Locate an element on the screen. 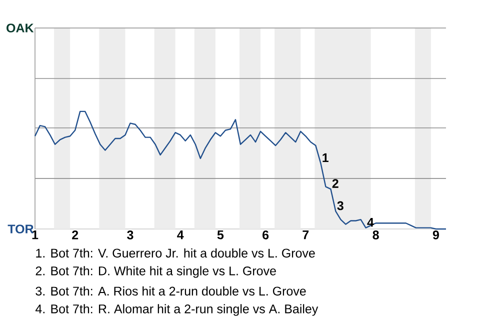  annotation: 1 is located at coordinates (325, 157).